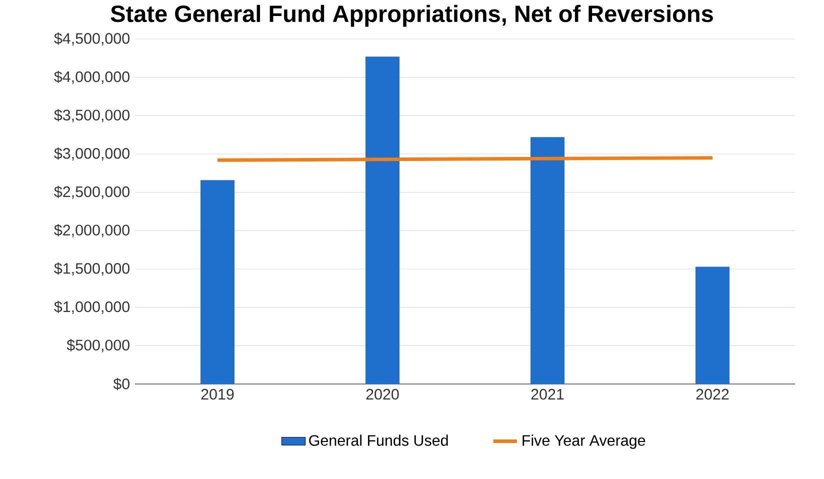  I want to click on x-tick-label: 2022, so click(712, 394).